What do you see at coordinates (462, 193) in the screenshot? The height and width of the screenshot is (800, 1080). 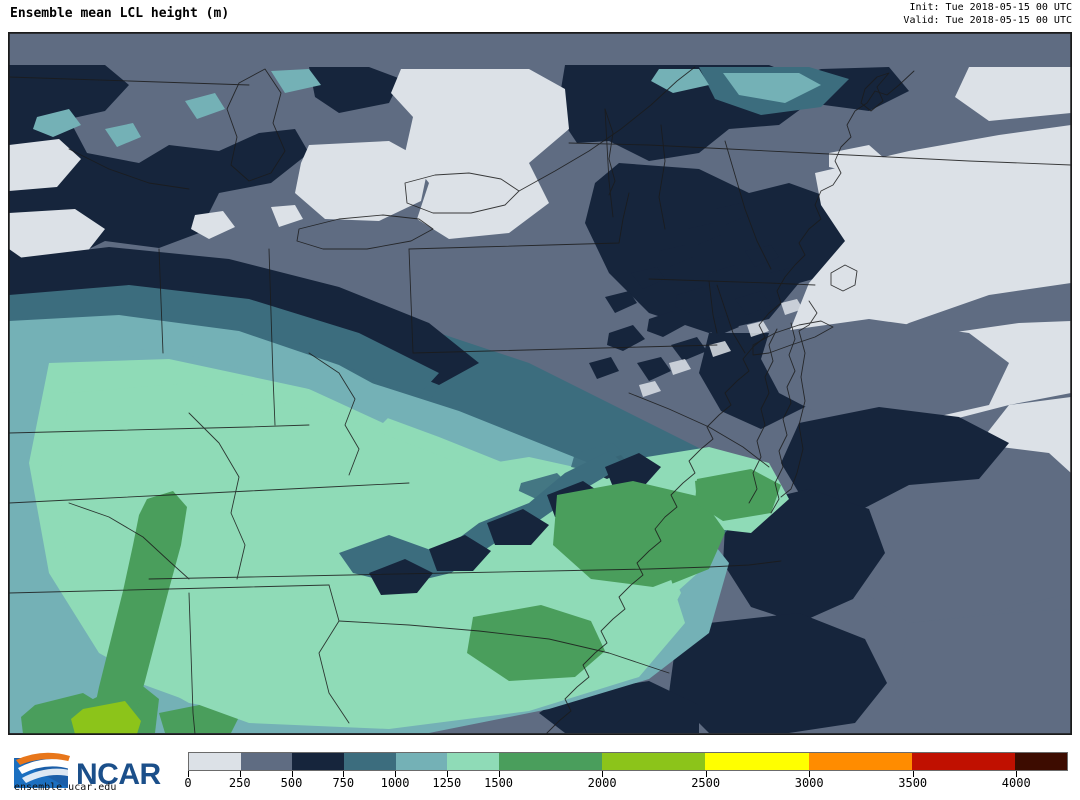 I see `lake-ontario` at bounding box center [462, 193].